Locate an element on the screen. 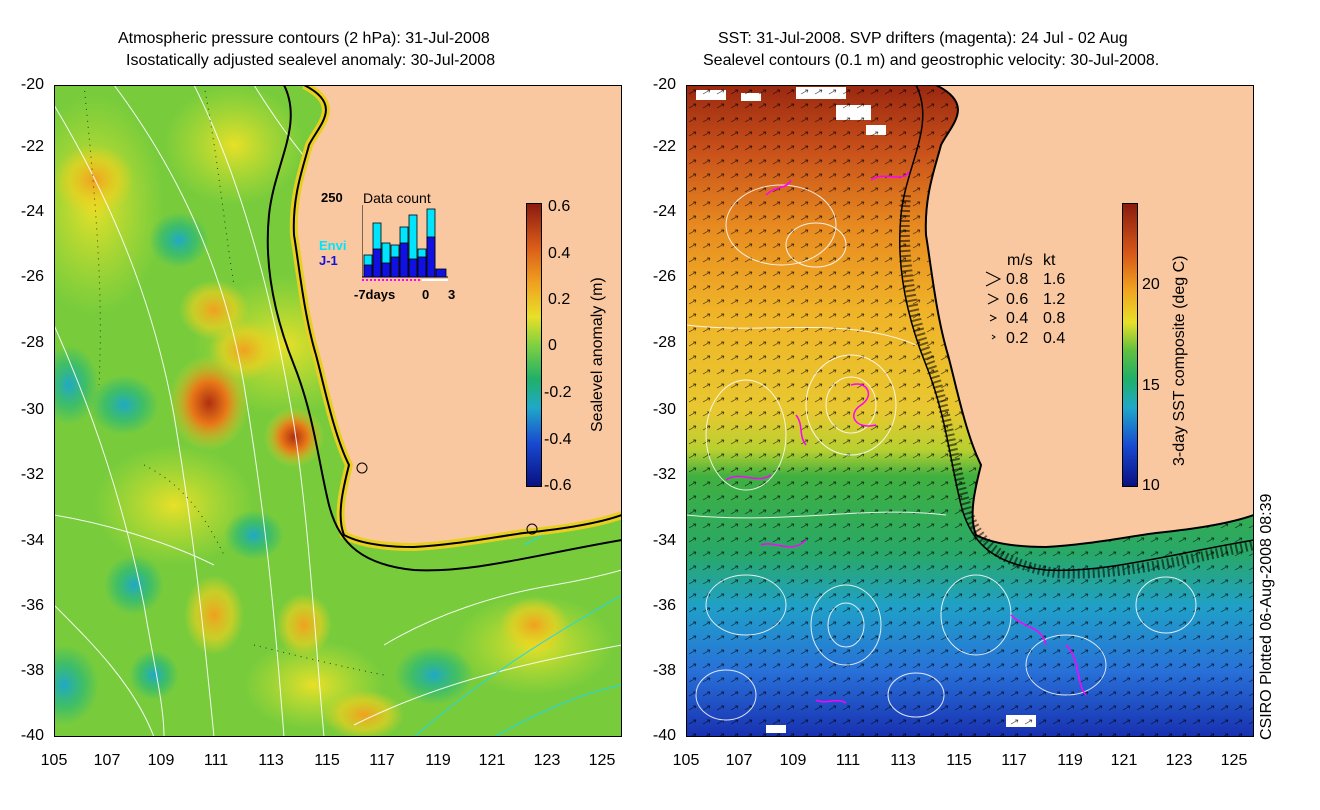 Image resolution: width=1320 pixels, height=810 pixels. velocity-legend-kt: 0.4 is located at coordinates (1054, 338).